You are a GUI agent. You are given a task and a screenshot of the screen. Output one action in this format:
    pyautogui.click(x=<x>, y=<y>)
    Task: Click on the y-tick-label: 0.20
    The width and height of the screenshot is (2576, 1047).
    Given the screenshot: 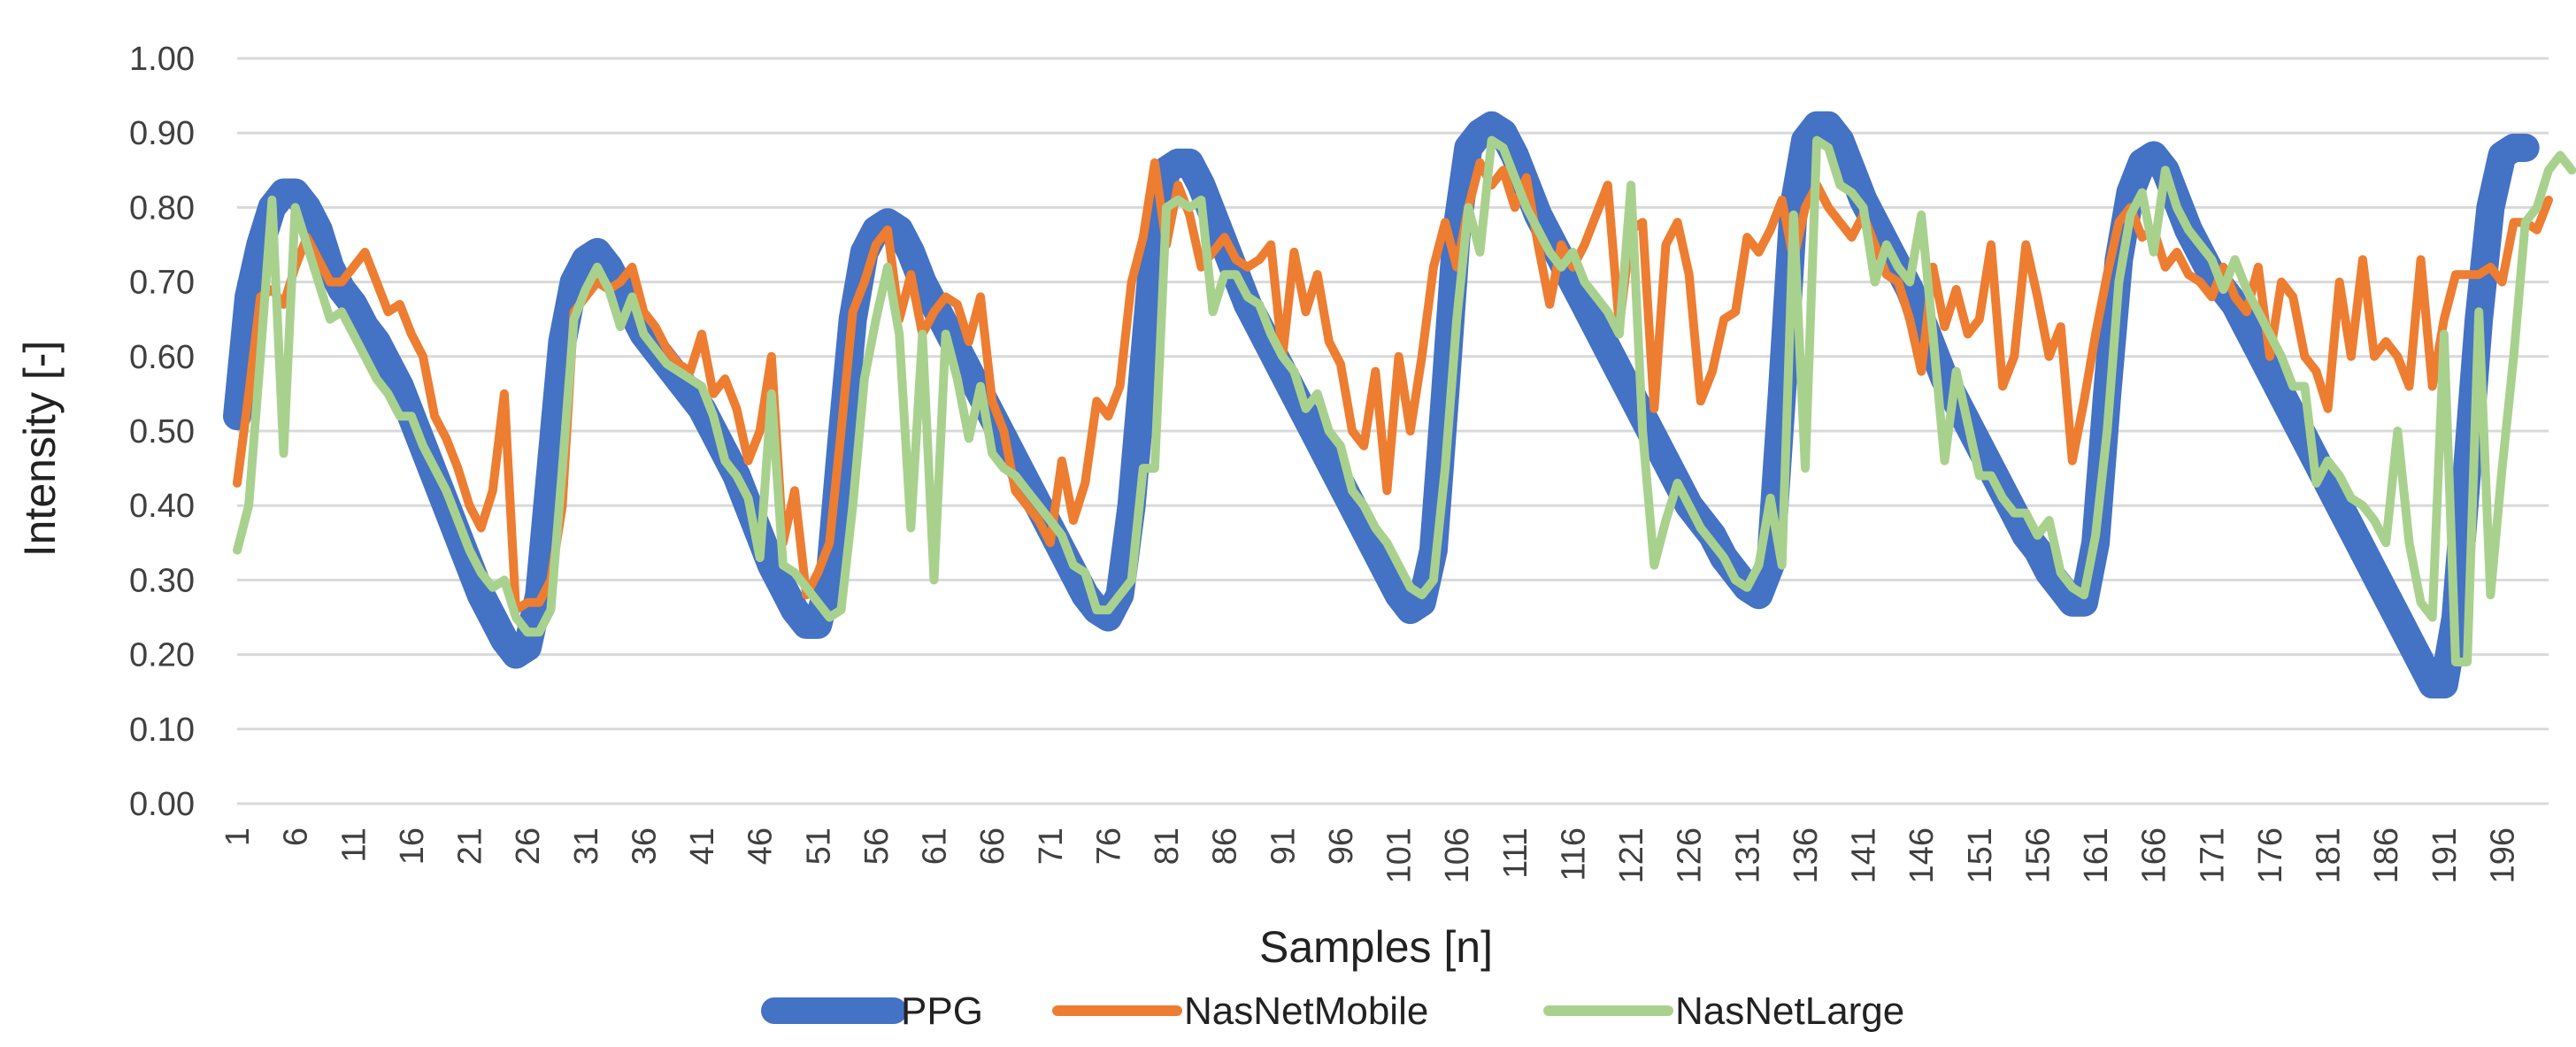 What is the action you would take?
    pyautogui.click(x=162, y=656)
    